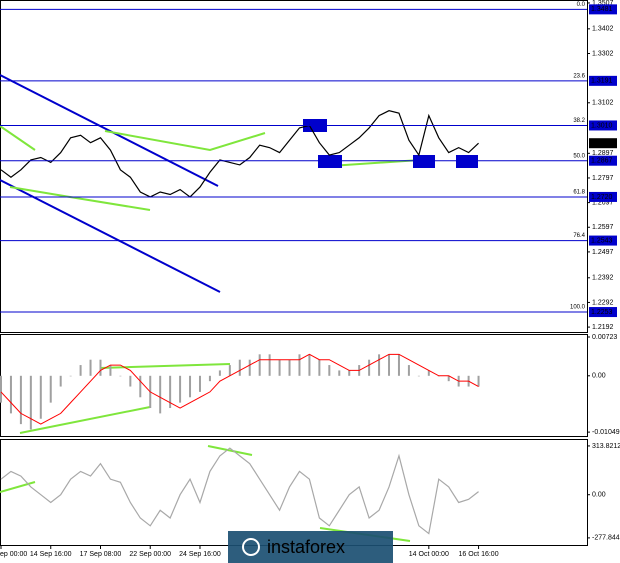  What do you see at coordinates (579, 121) in the screenshot?
I see `level-name: 38.2` at bounding box center [579, 121].